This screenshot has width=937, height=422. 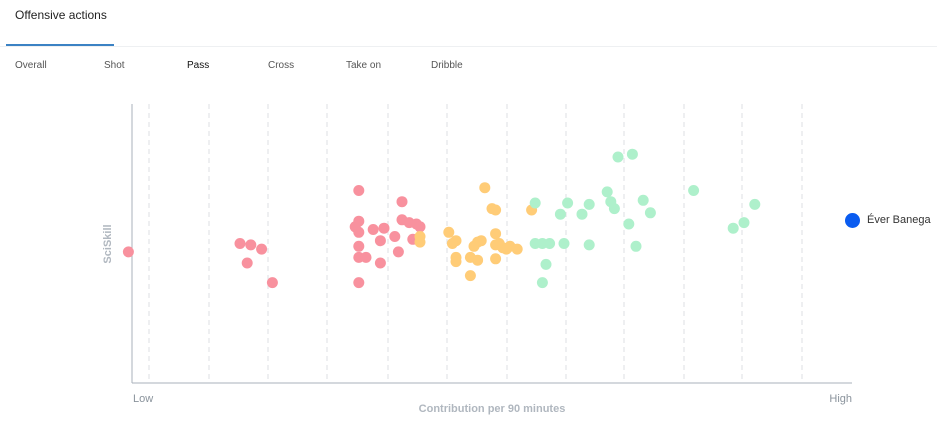 What do you see at coordinates (852, 220) in the screenshot?
I see `player-marker` at bounding box center [852, 220].